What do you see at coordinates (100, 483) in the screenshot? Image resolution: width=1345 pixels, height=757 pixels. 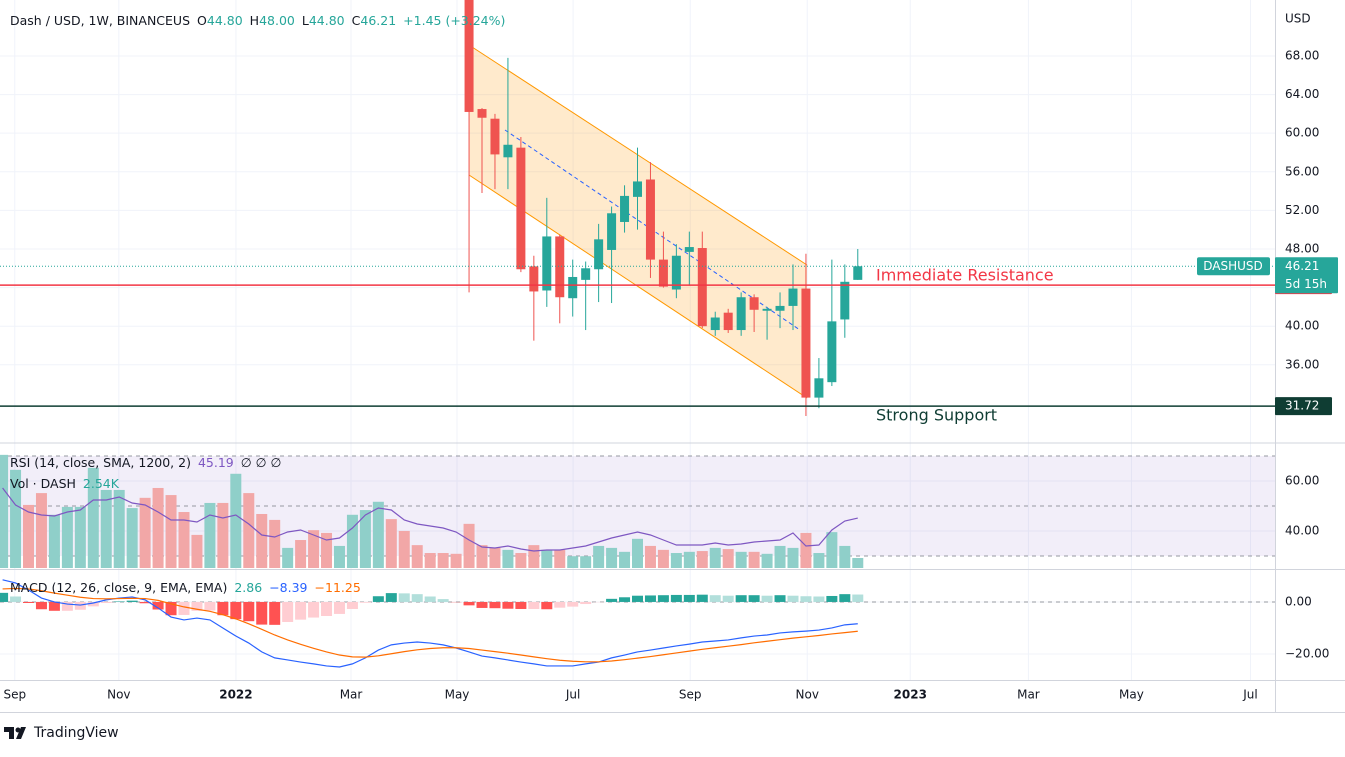 I see `volume-value: 2.54K` at bounding box center [100, 483].